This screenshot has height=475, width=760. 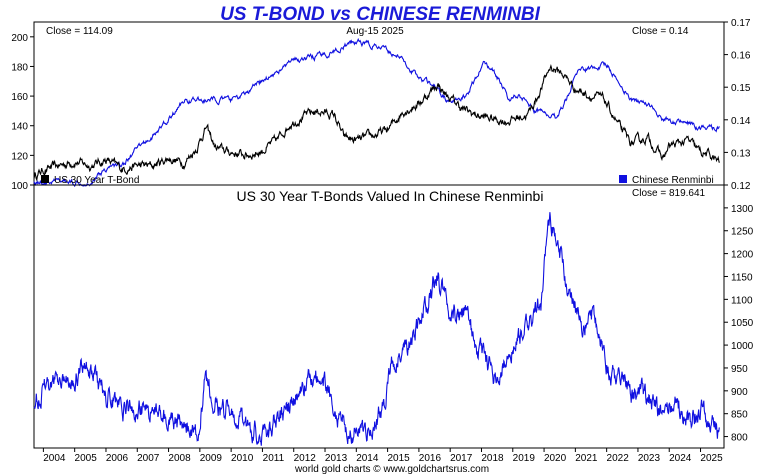 I want to click on right-axis-tick-label: 900, so click(x=739, y=392).